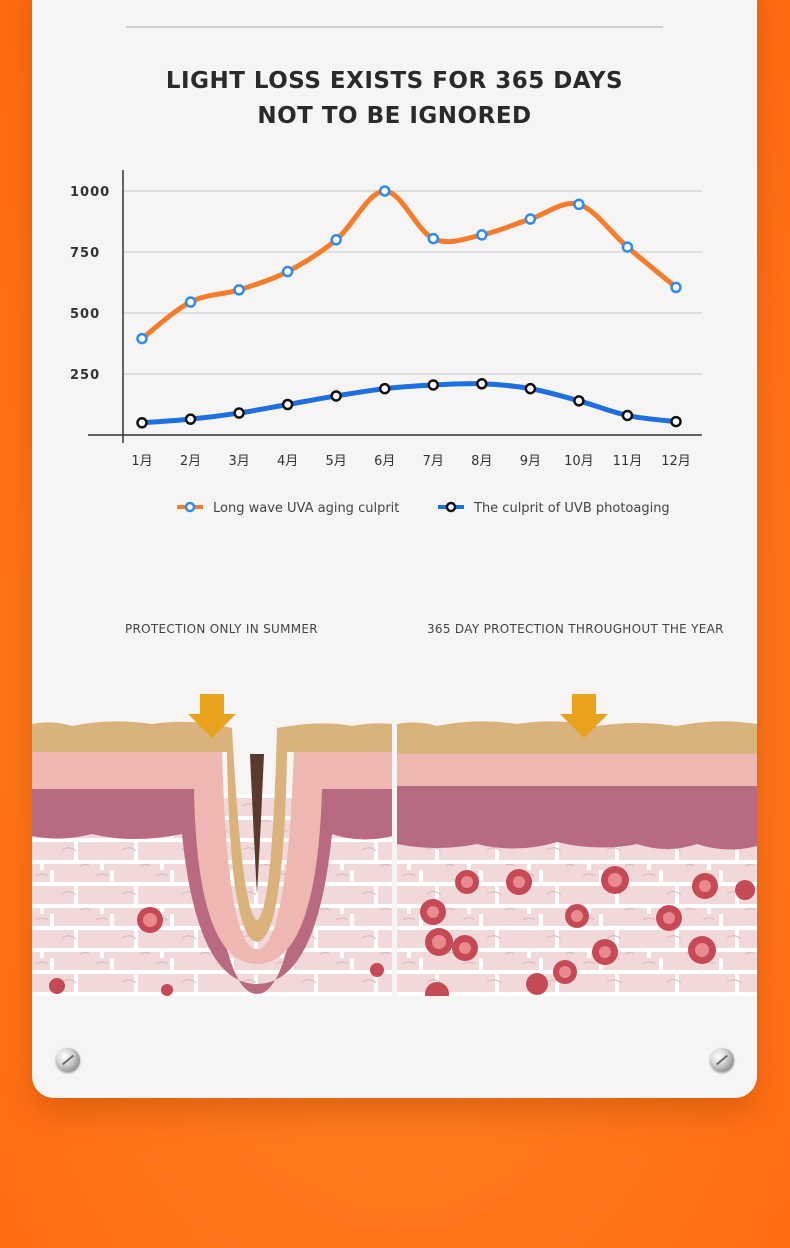 This screenshot has height=1248, width=790. I want to click on x-tick-label: 11月, so click(628, 461).